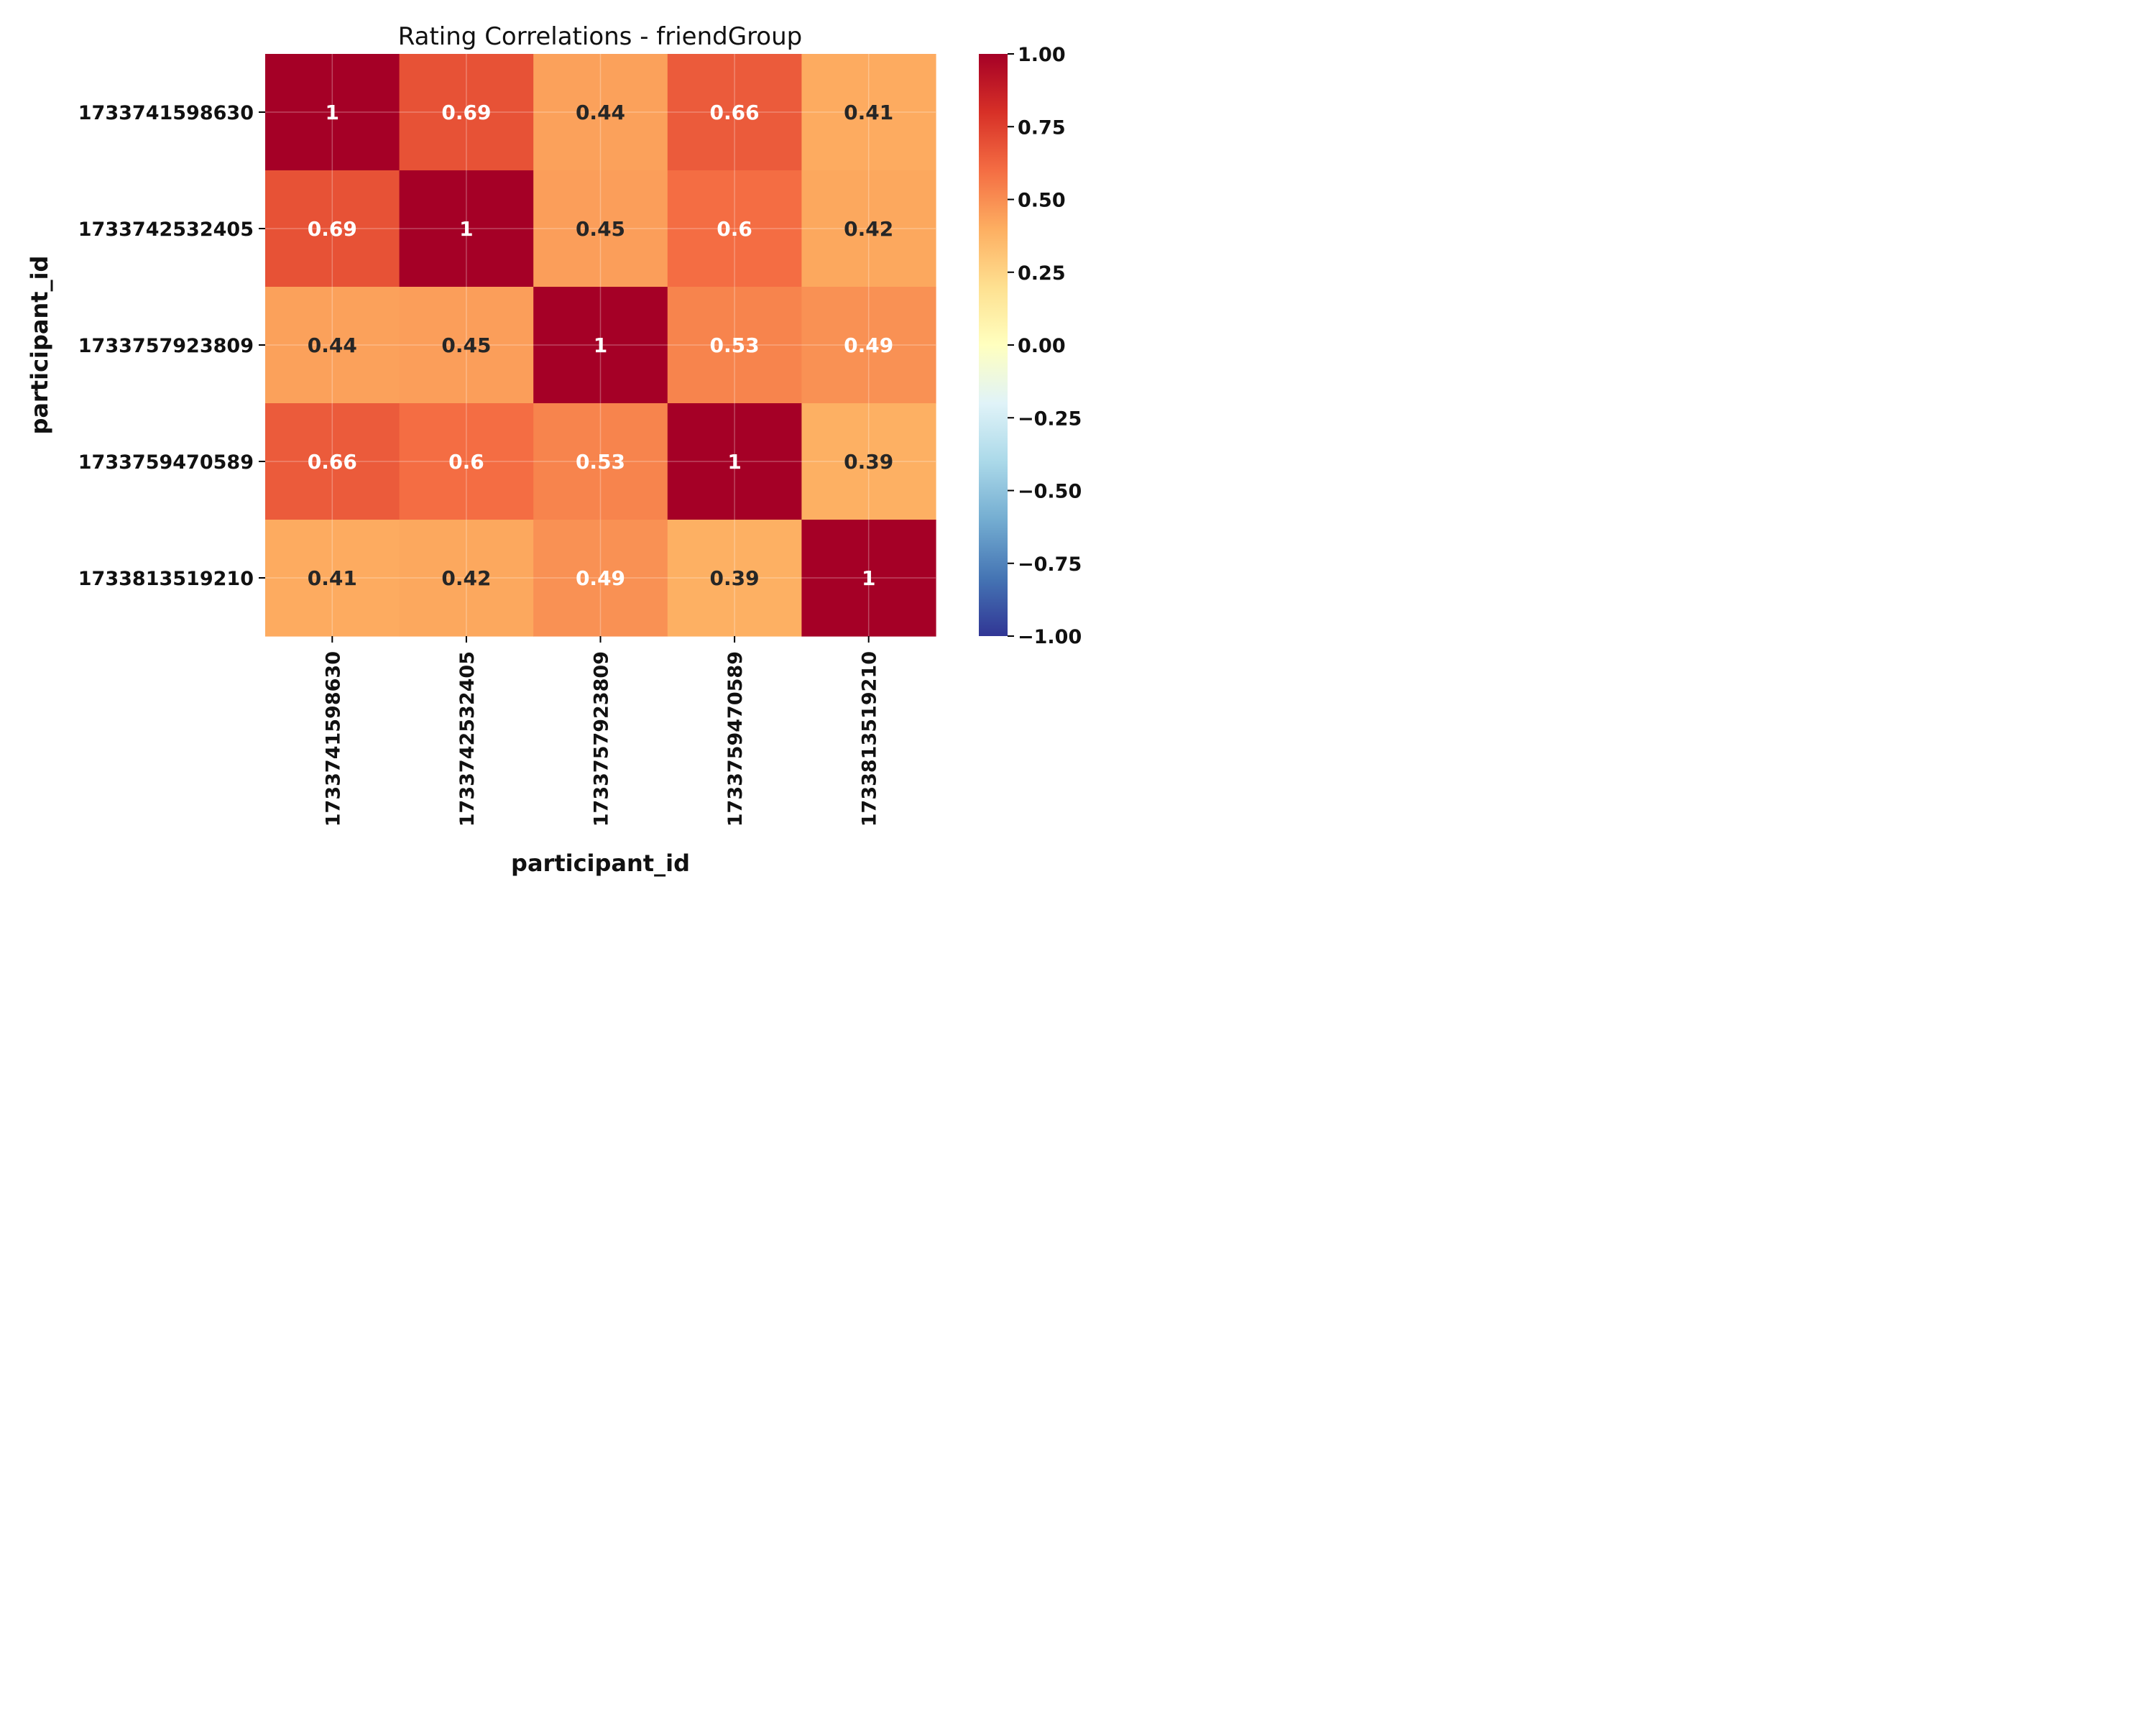  What do you see at coordinates (1042, 55) in the screenshot?
I see `colorbar-tick-label: 1.00` at bounding box center [1042, 55].